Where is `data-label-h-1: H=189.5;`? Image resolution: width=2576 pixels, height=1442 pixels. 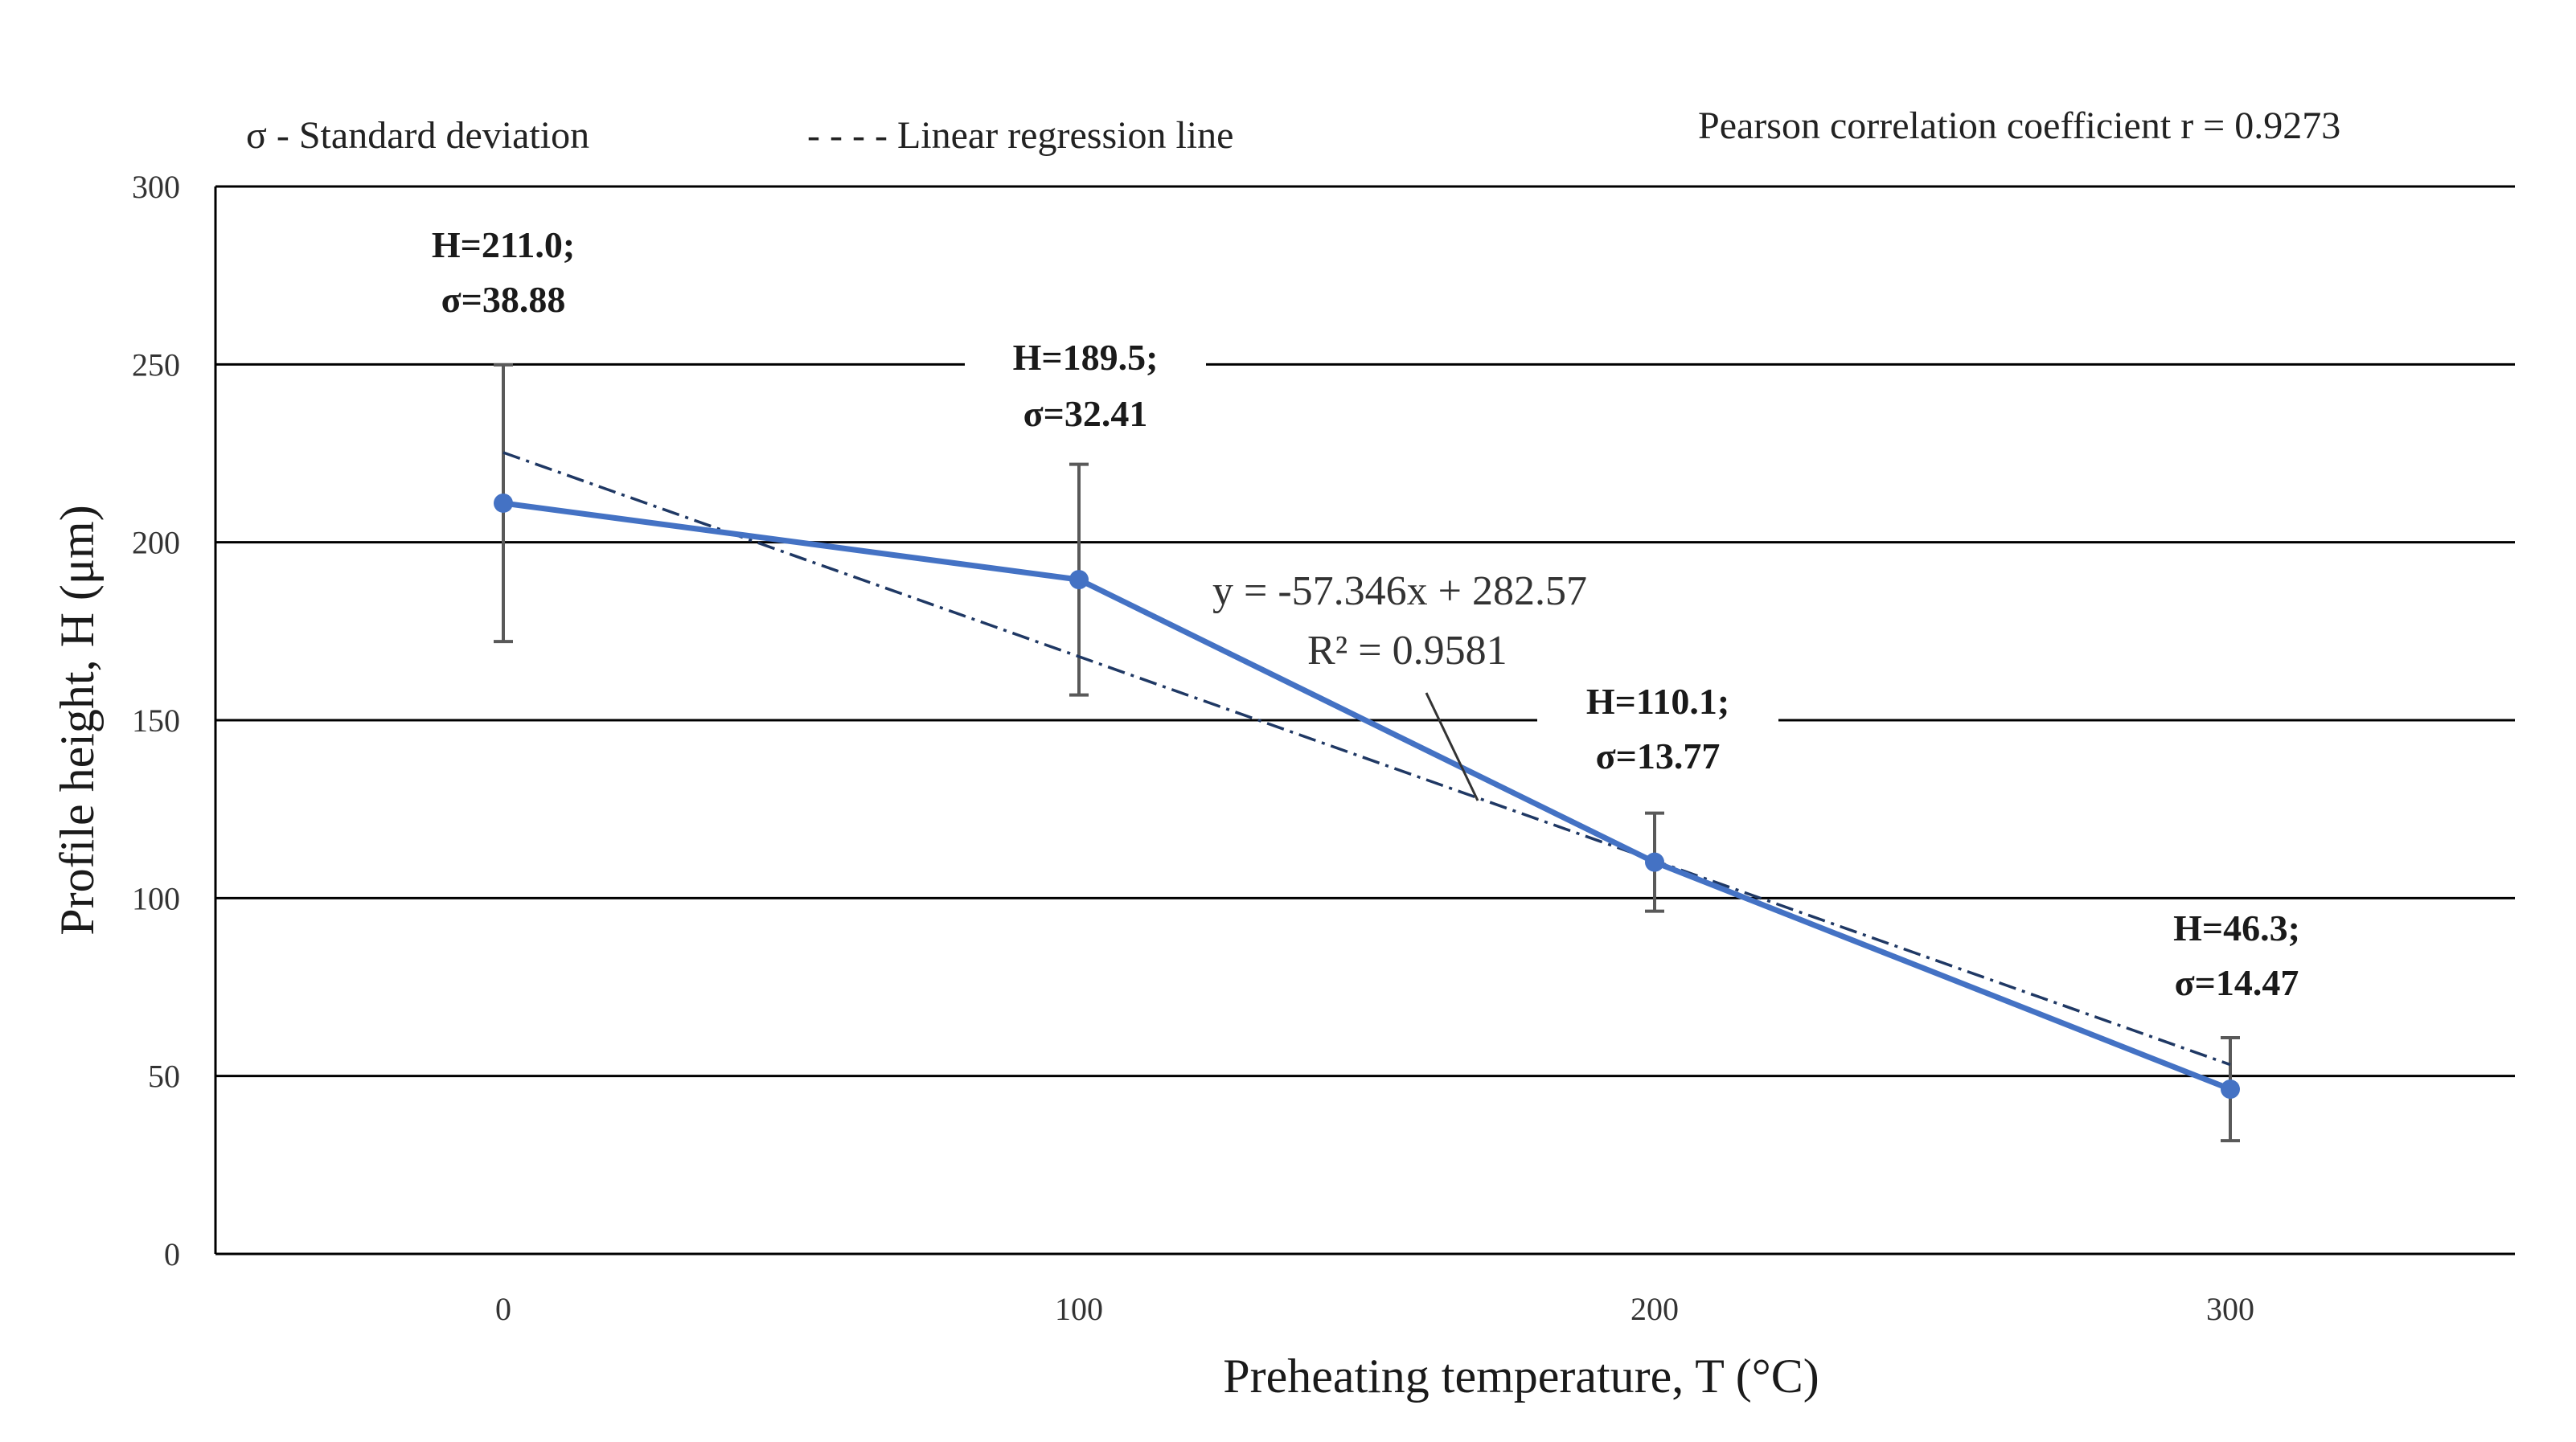 data-label-h-1: H=189.5; is located at coordinates (1086, 357).